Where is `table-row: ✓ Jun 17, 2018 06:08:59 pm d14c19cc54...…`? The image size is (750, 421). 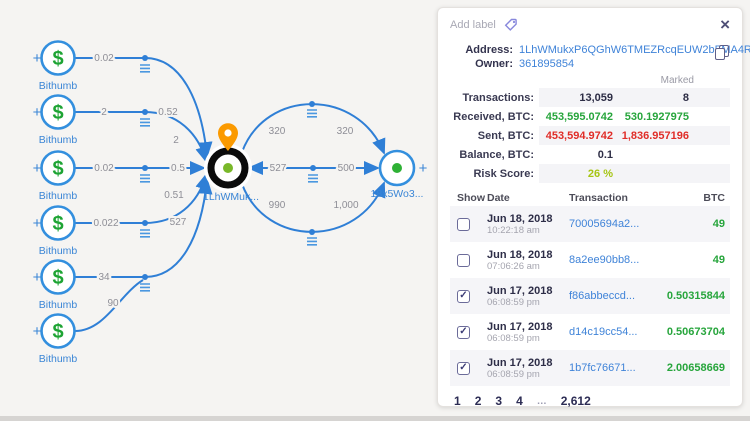 table-row: ✓ Jun 17, 2018 06:08:59 pm d14c19cc54...… is located at coordinates (590, 332).